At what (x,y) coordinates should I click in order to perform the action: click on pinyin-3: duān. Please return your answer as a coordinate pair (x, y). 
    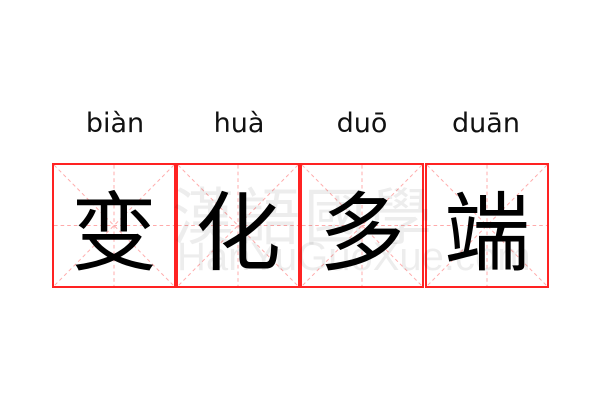
    Looking at the image, I should click on (486, 123).